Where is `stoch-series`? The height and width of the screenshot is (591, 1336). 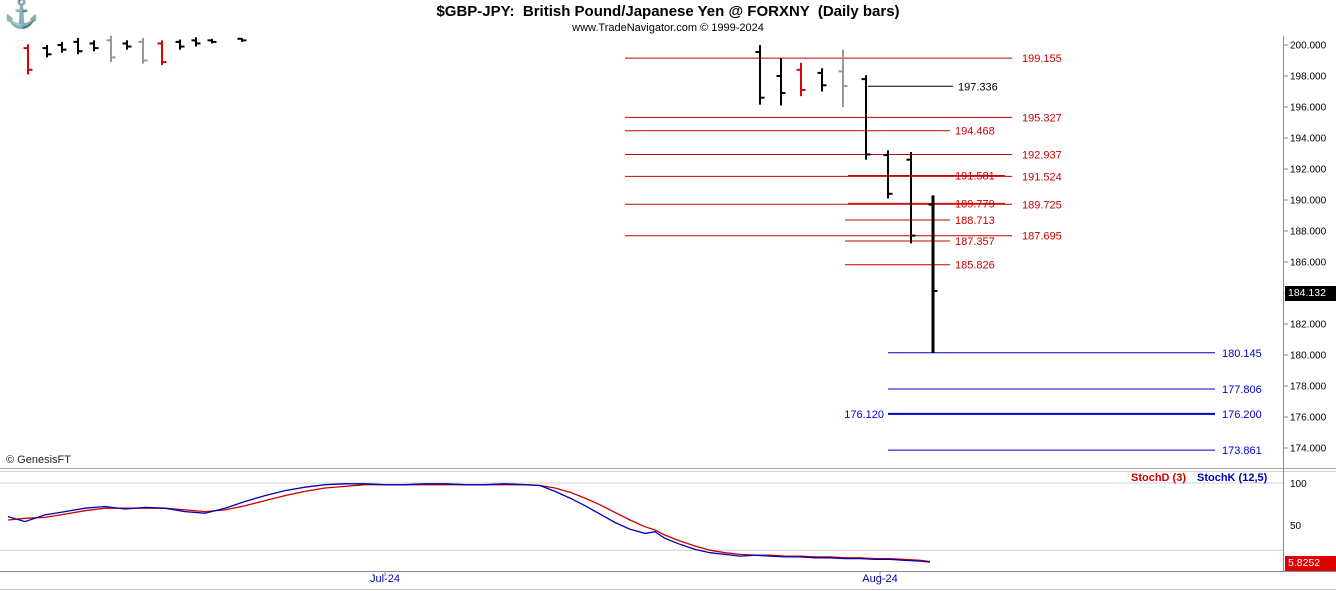
stoch-series is located at coordinates (469, 523).